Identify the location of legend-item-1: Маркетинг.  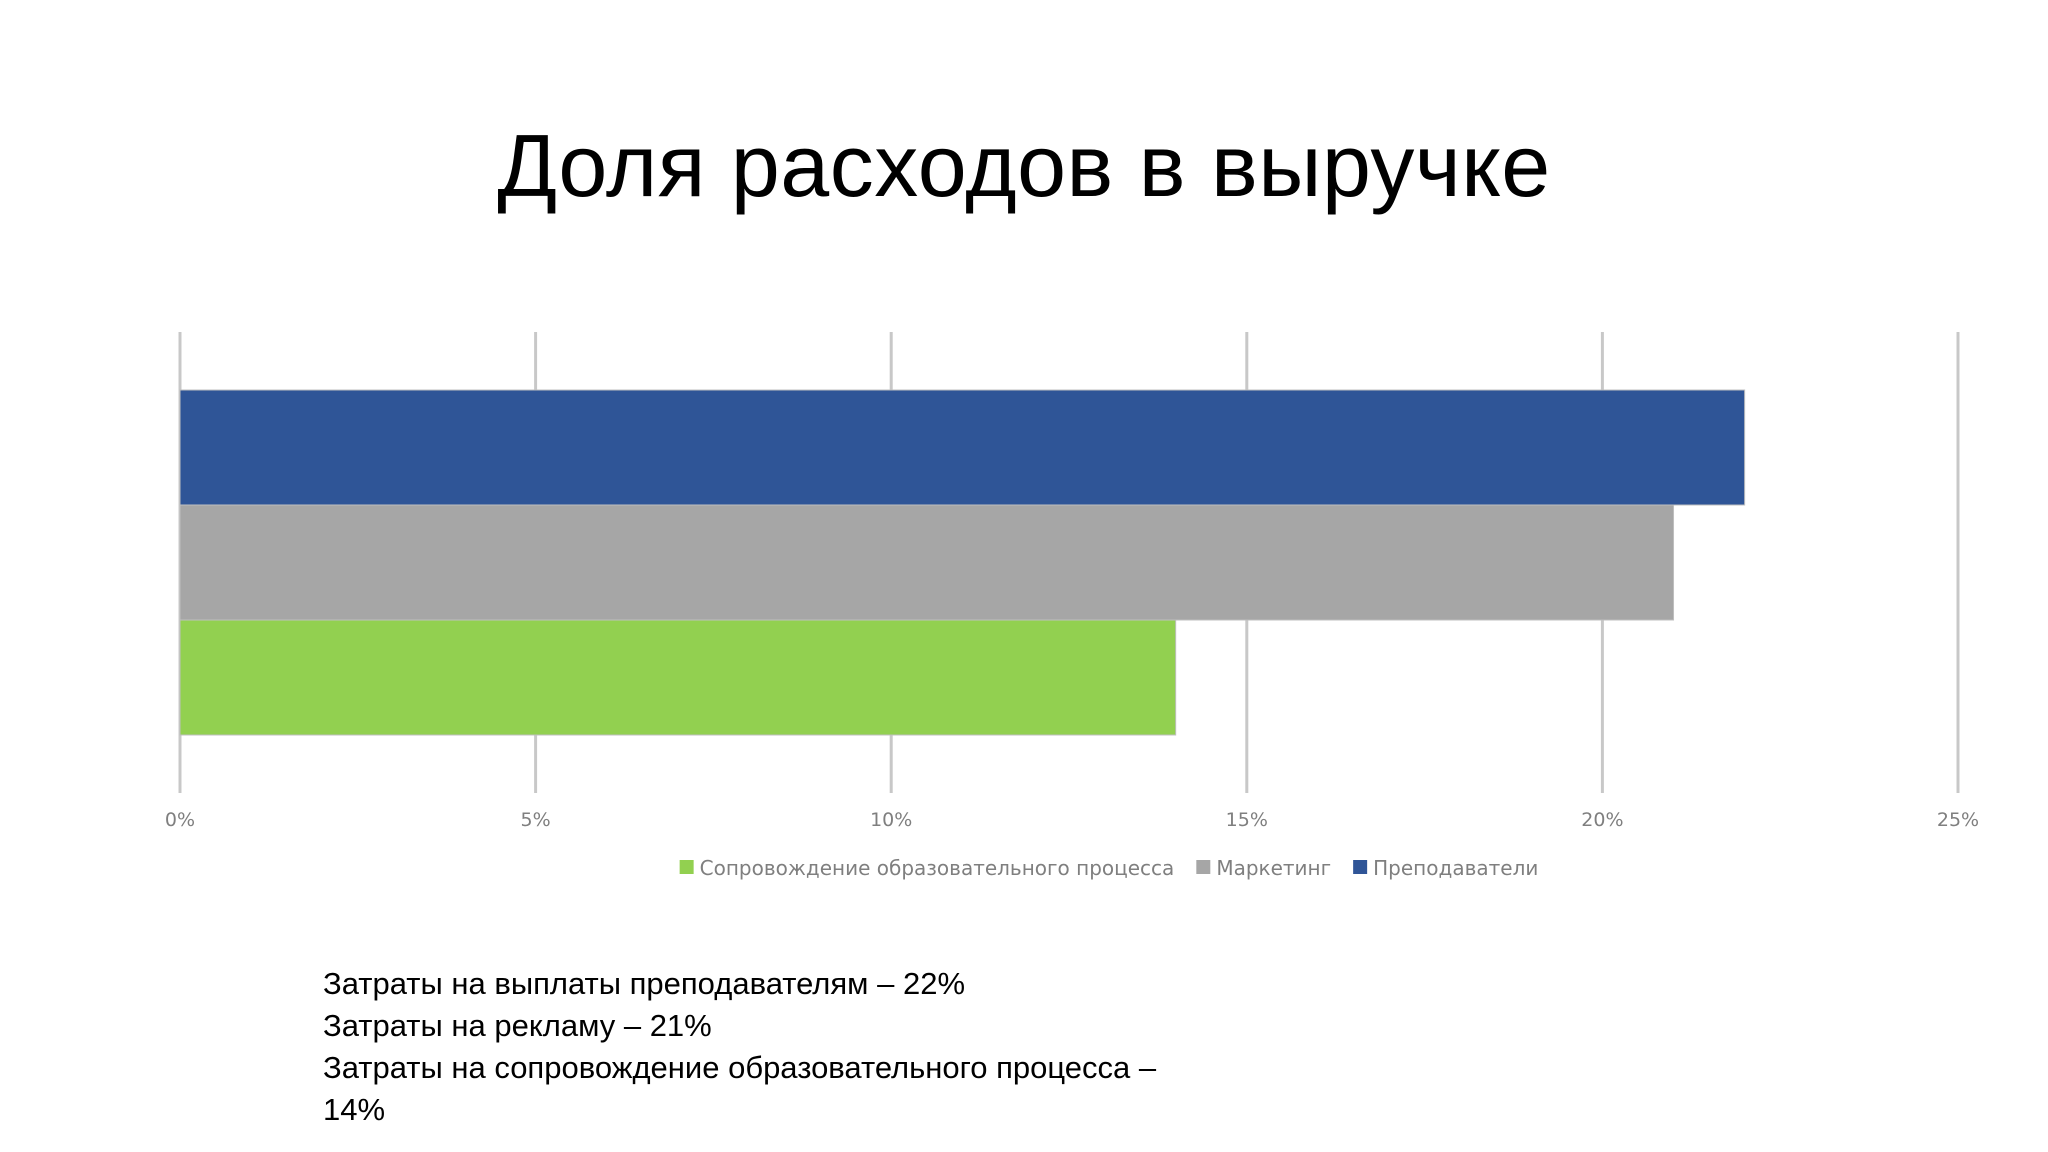
(1263, 868).